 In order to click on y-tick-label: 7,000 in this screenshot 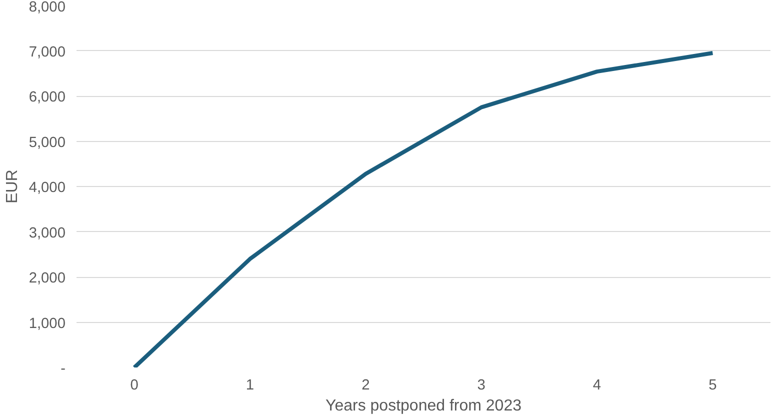, I will do `click(47, 52)`.